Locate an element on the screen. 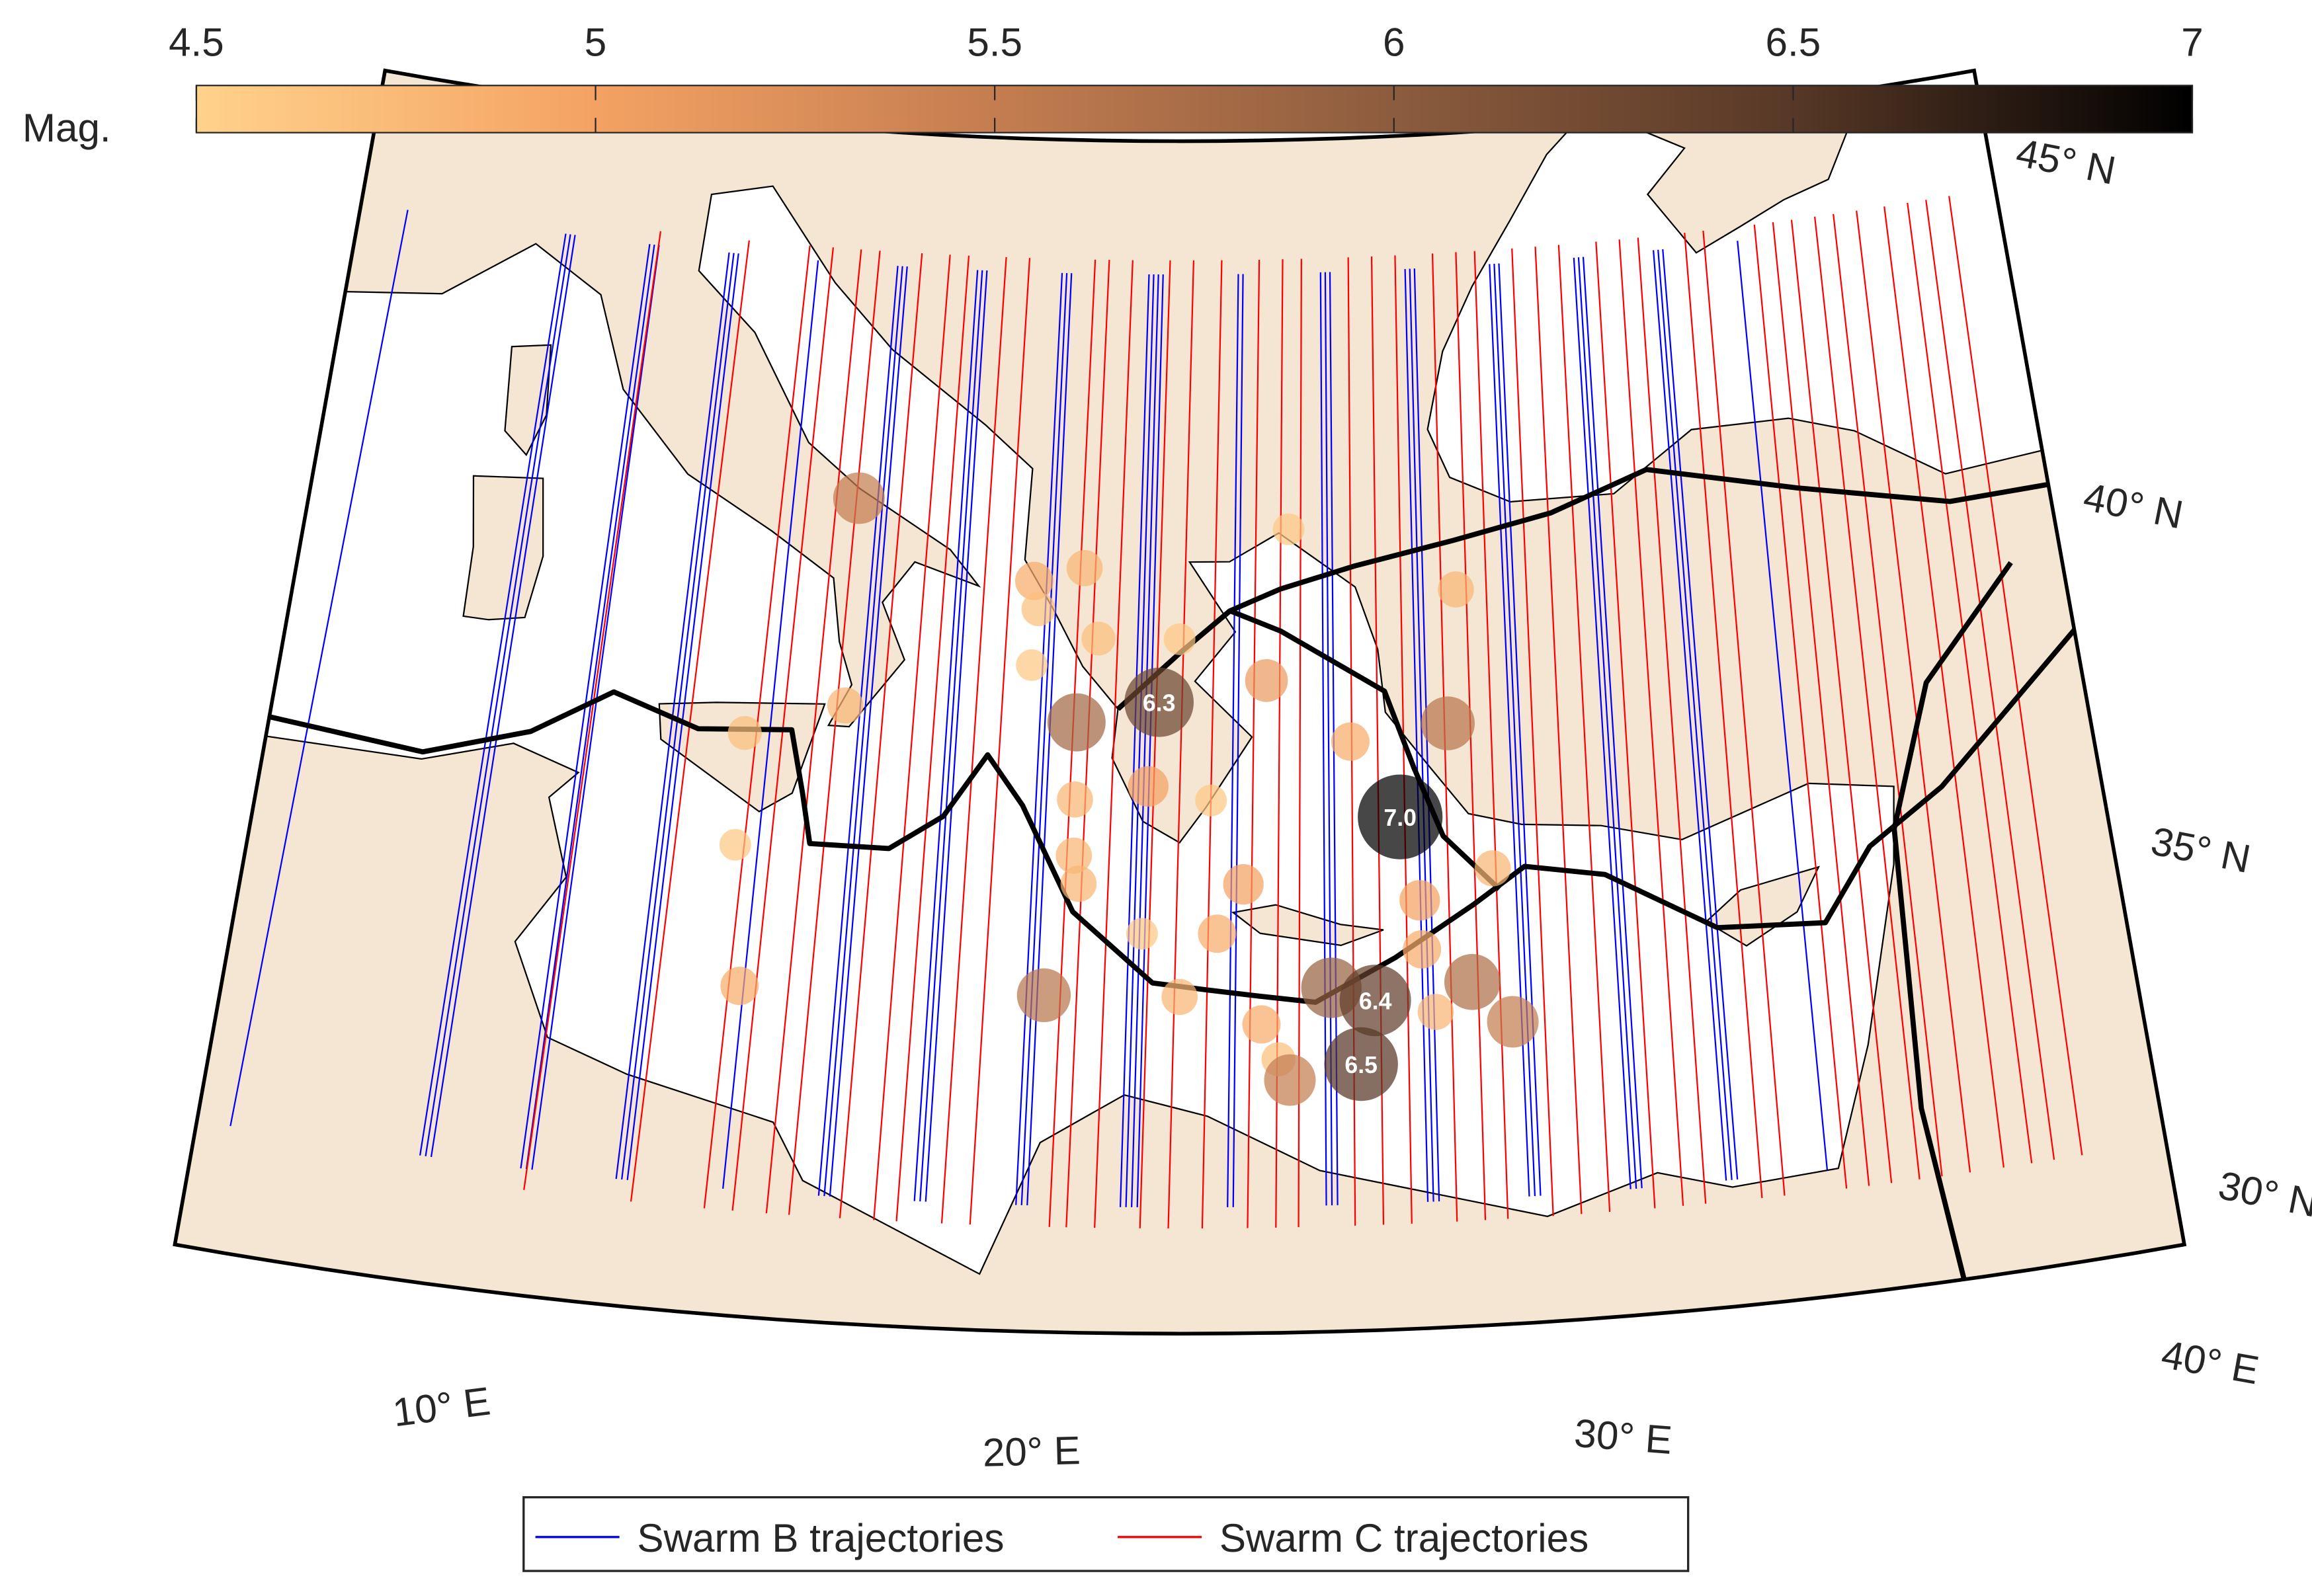 The height and width of the screenshot is (1596, 2312). colorbar is located at coordinates (1194, 109).